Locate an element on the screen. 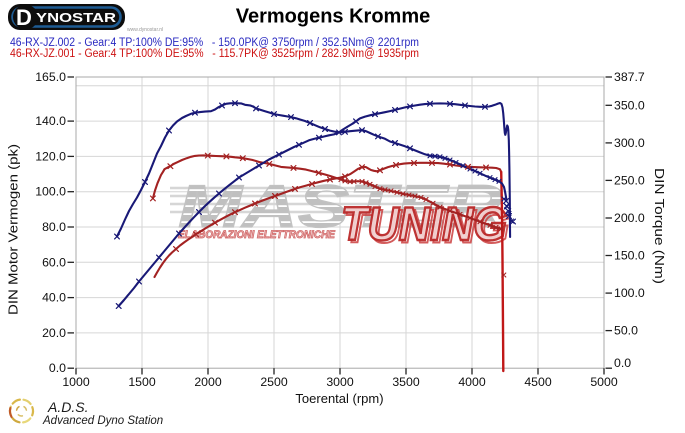 This screenshot has height=433, width=685. svg-text: 50.0 is located at coordinates (626, 331).